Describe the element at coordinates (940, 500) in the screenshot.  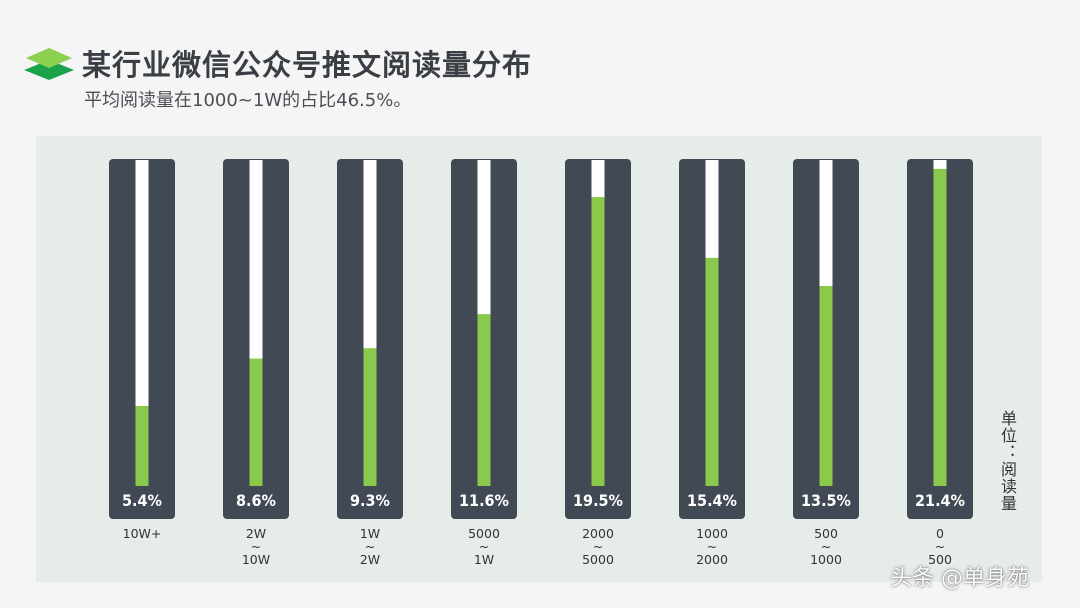
I see `data-label: 21.4%` at that location.